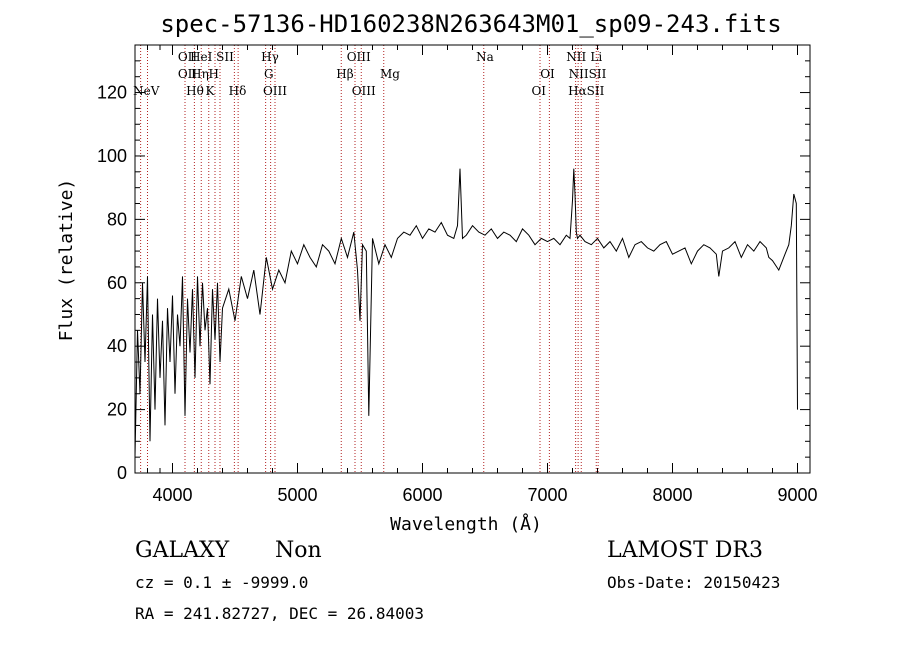 The width and height of the screenshot is (900, 649). Describe the element at coordinates (112, 156) in the screenshot. I see `y-tick-label-5: 100` at that location.